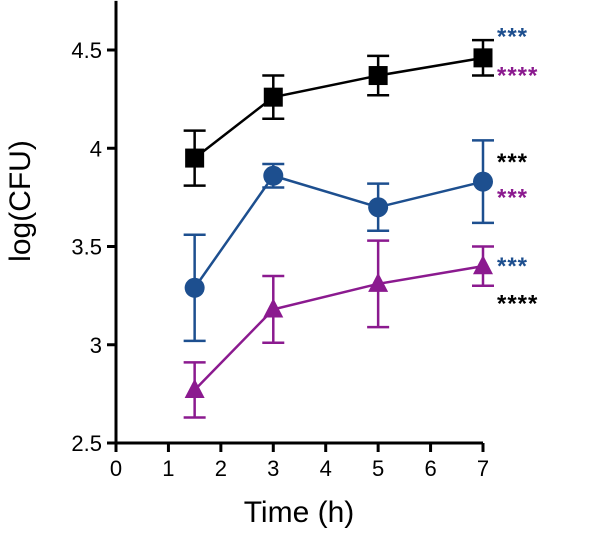 Image resolution: width=590 pixels, height=533 pixels. What do you see at coordinates (326, 468) in the screenshot?
I see `x-tick-label: 4` at bounding box center [326, 468].